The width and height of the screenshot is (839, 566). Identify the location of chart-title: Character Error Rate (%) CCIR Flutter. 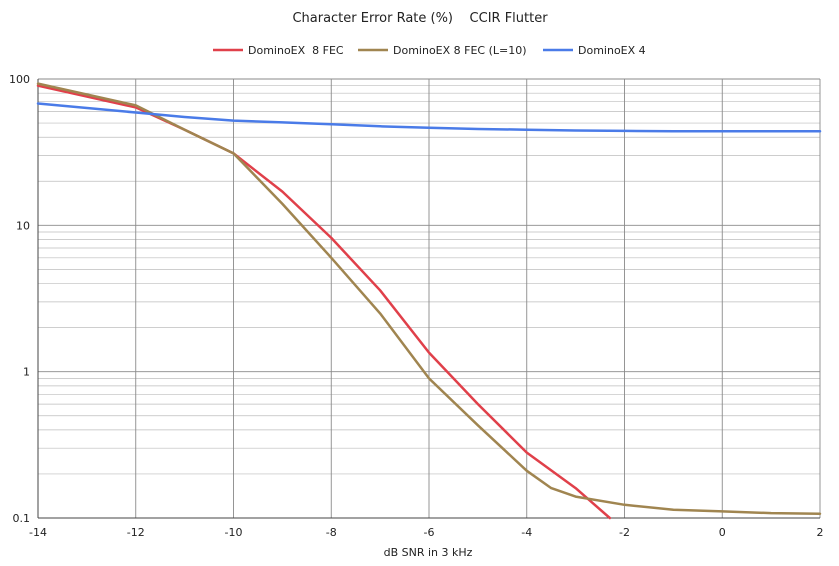
(420, 18).